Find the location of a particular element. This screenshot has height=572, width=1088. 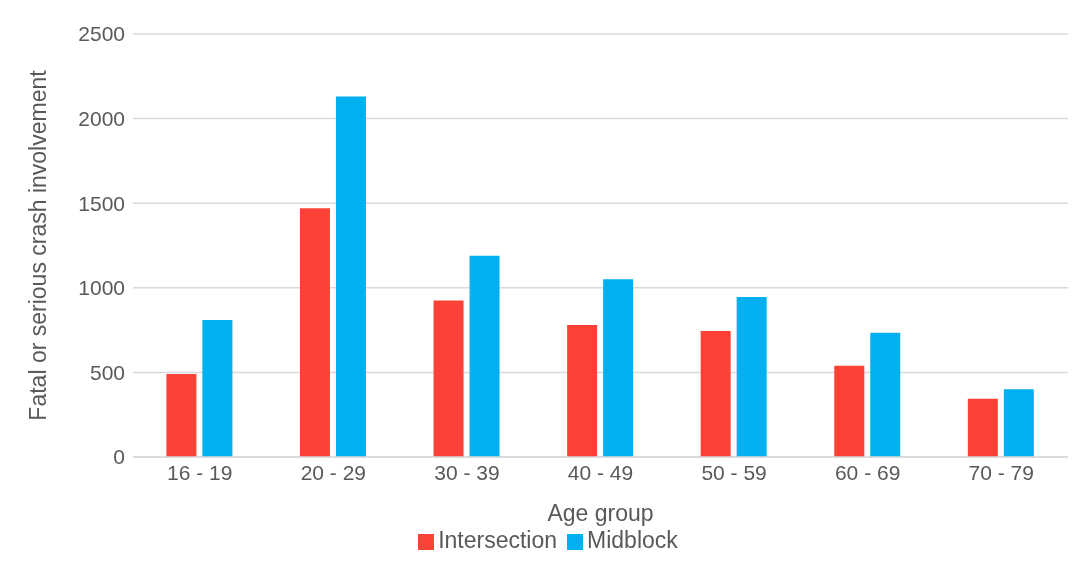

x-tick-label: 50 - 59 is located at coordinates (734, 472).